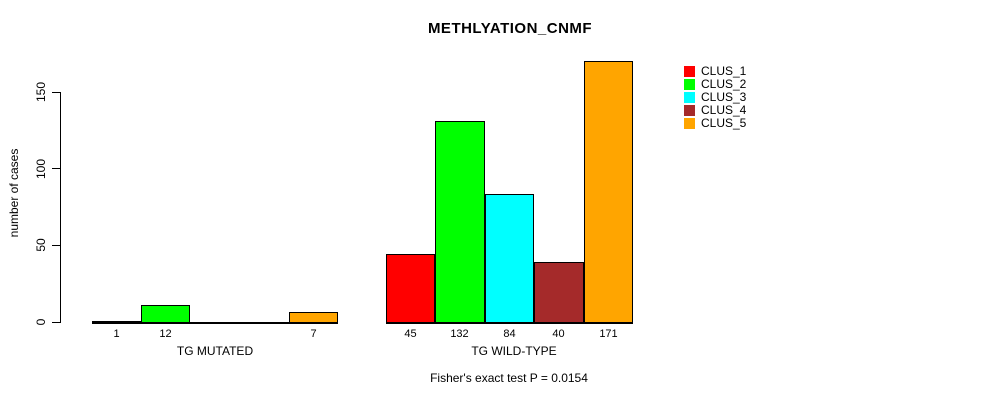  Describe the element at coordinates (724, 97) in the screenshot. I see `legend-label: CLUS_3` at that location.